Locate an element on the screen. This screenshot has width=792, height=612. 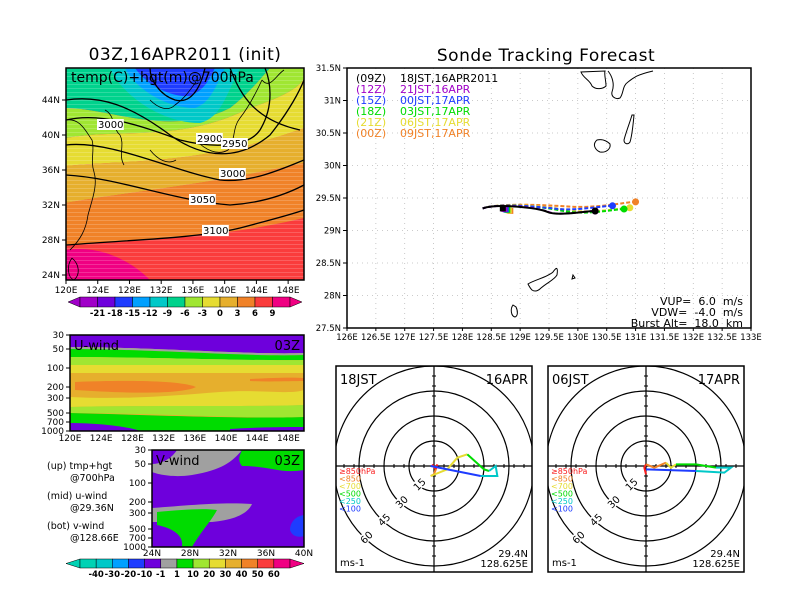
uwind-y-tick-label: 700 is located at coordinates (55, 423).